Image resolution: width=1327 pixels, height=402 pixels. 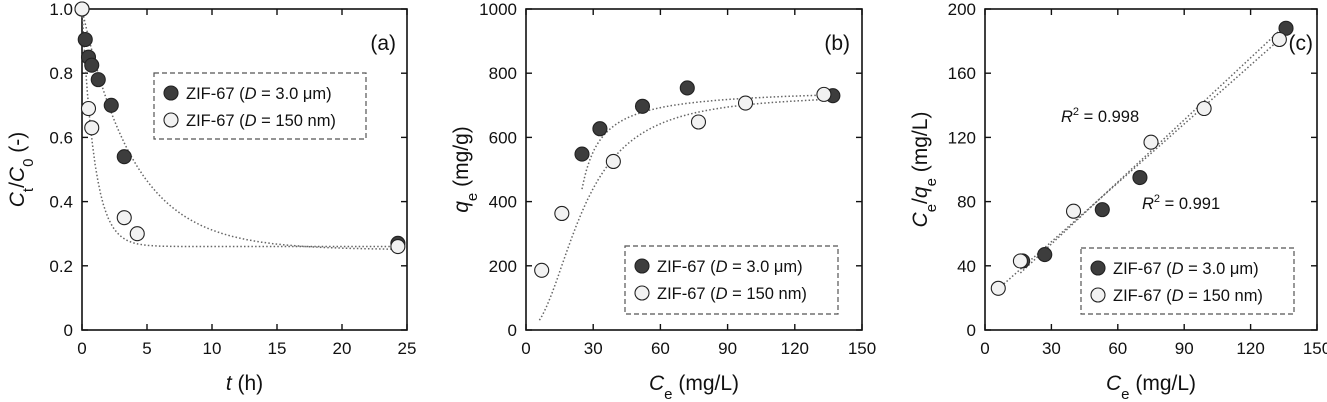 I want to click on y-tick-label: 0.2, so click(x=61, y=266).